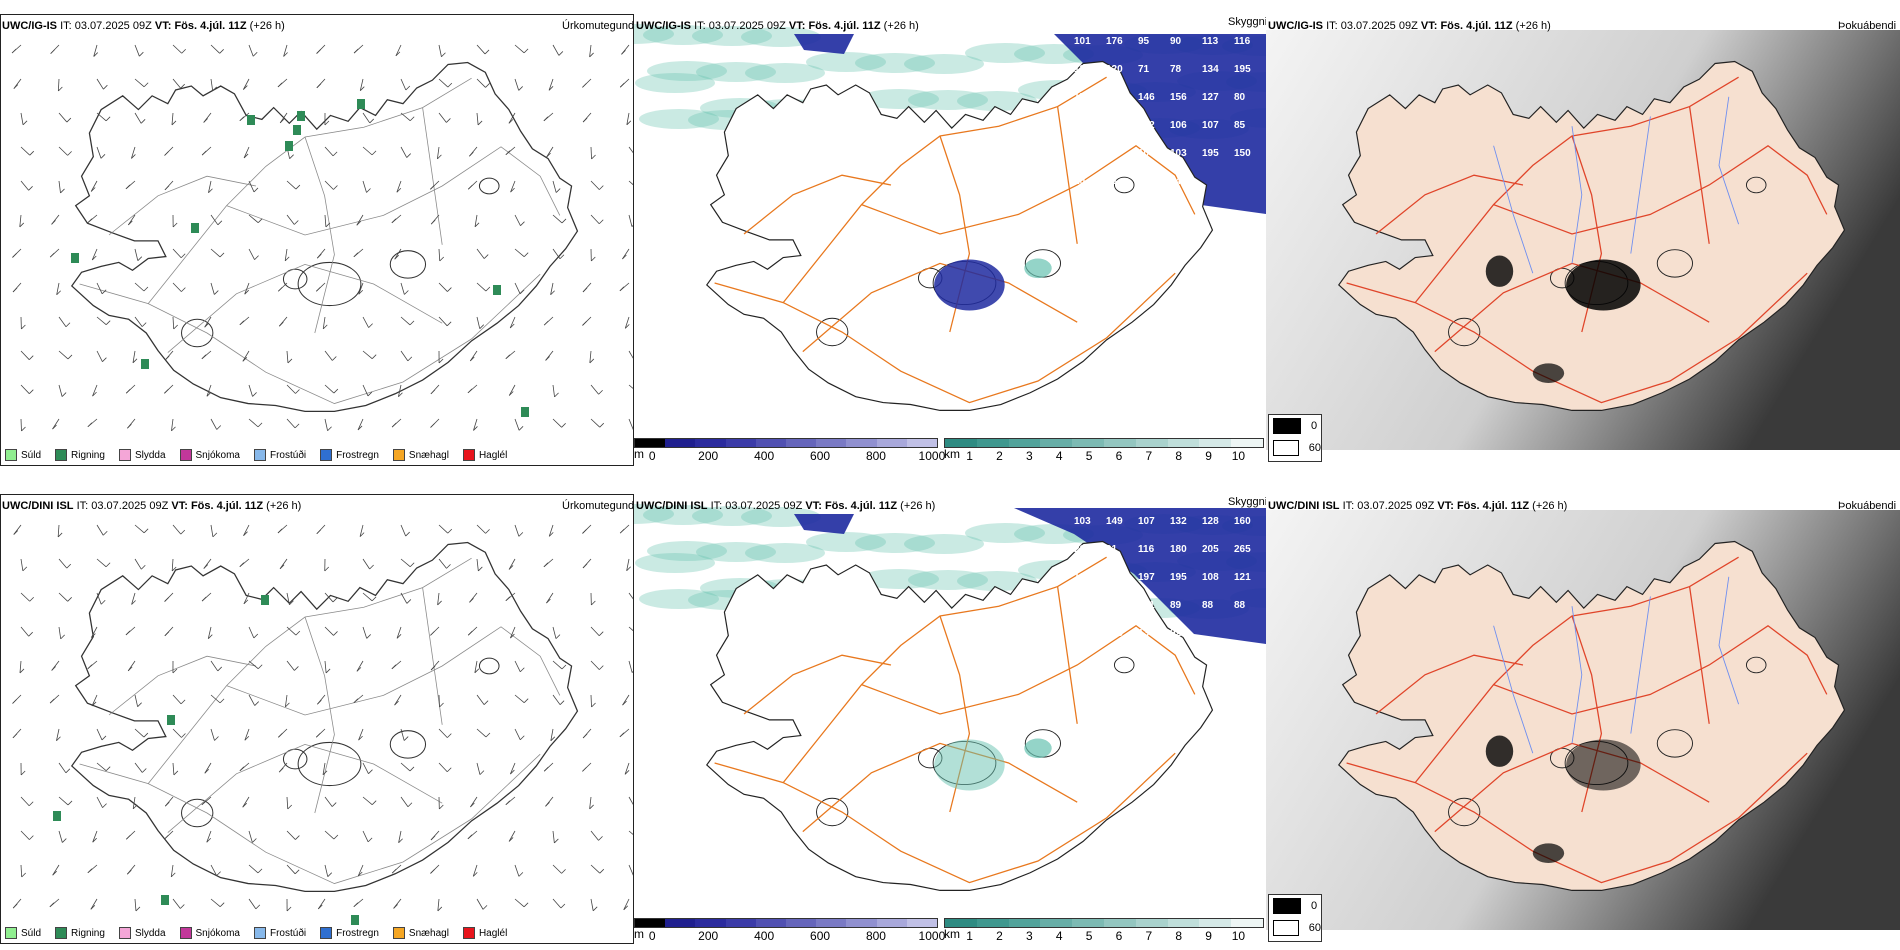 Image resolution: width=1900 pixels, height=950 pixels. I want to click on precip-map-row2, so click(322, 724).